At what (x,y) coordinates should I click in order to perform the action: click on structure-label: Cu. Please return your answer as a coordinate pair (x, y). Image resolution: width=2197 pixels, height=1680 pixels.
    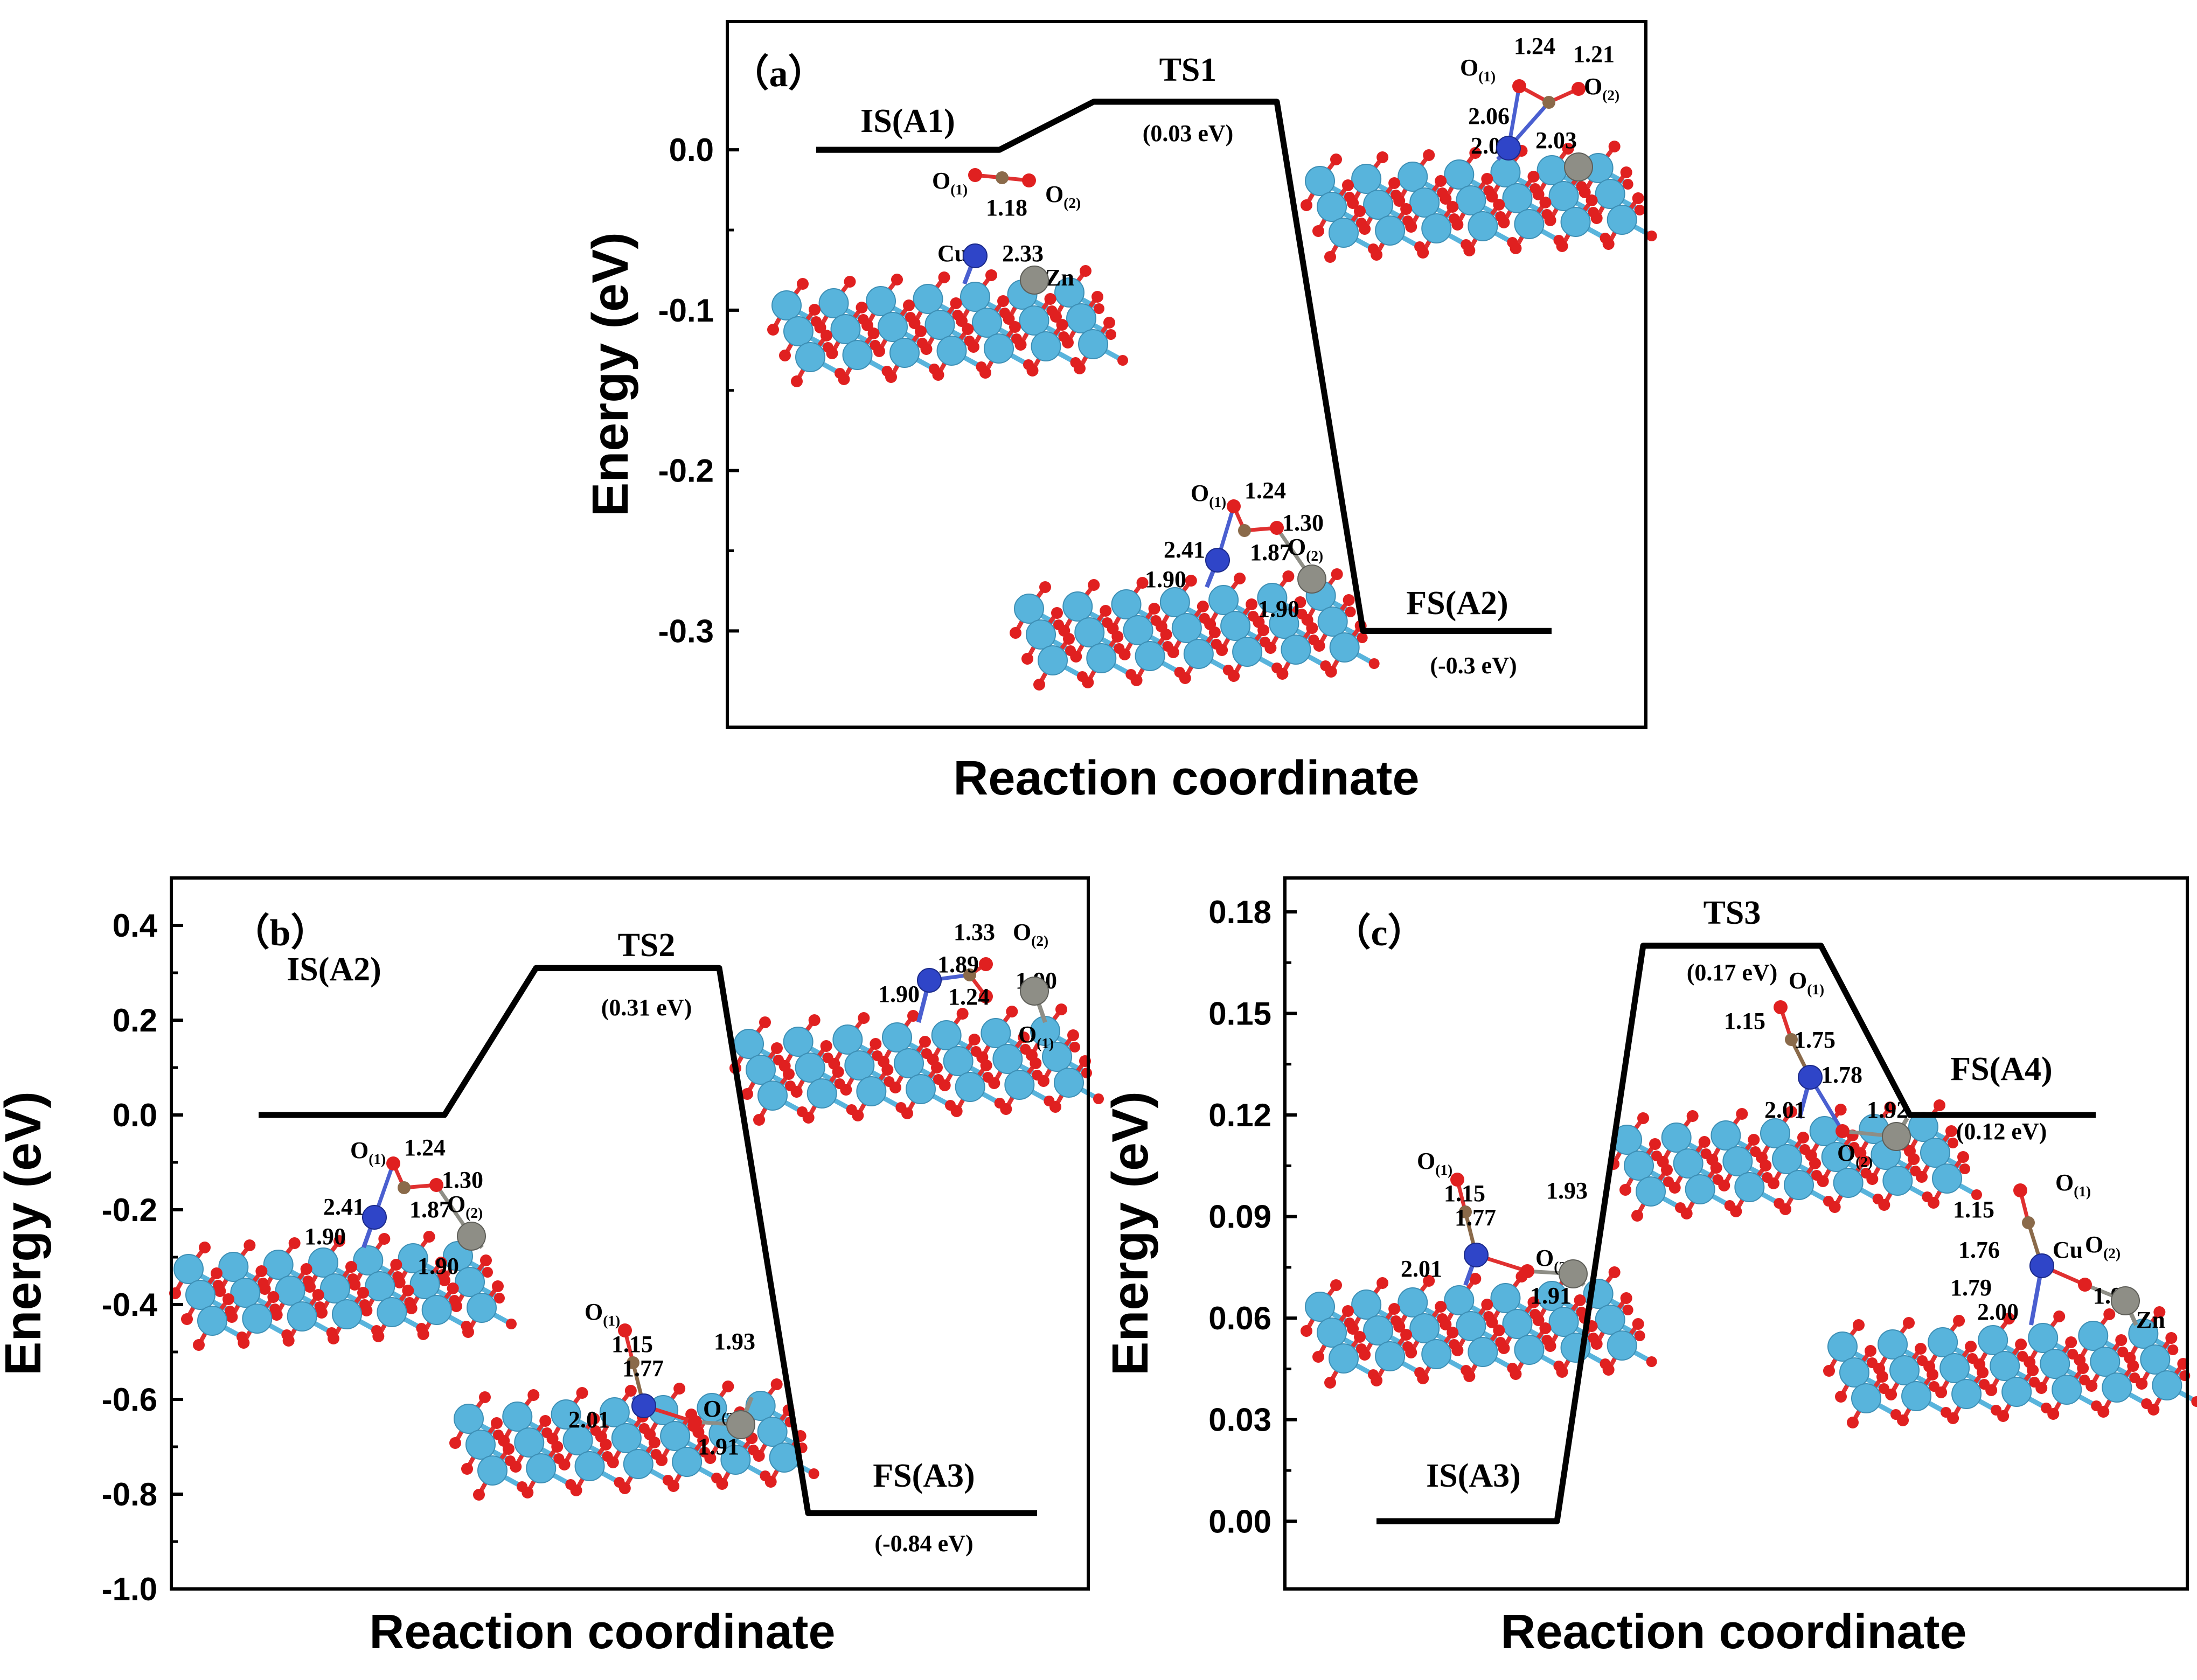
    Looking at the image, I should click on (2068, 1250).